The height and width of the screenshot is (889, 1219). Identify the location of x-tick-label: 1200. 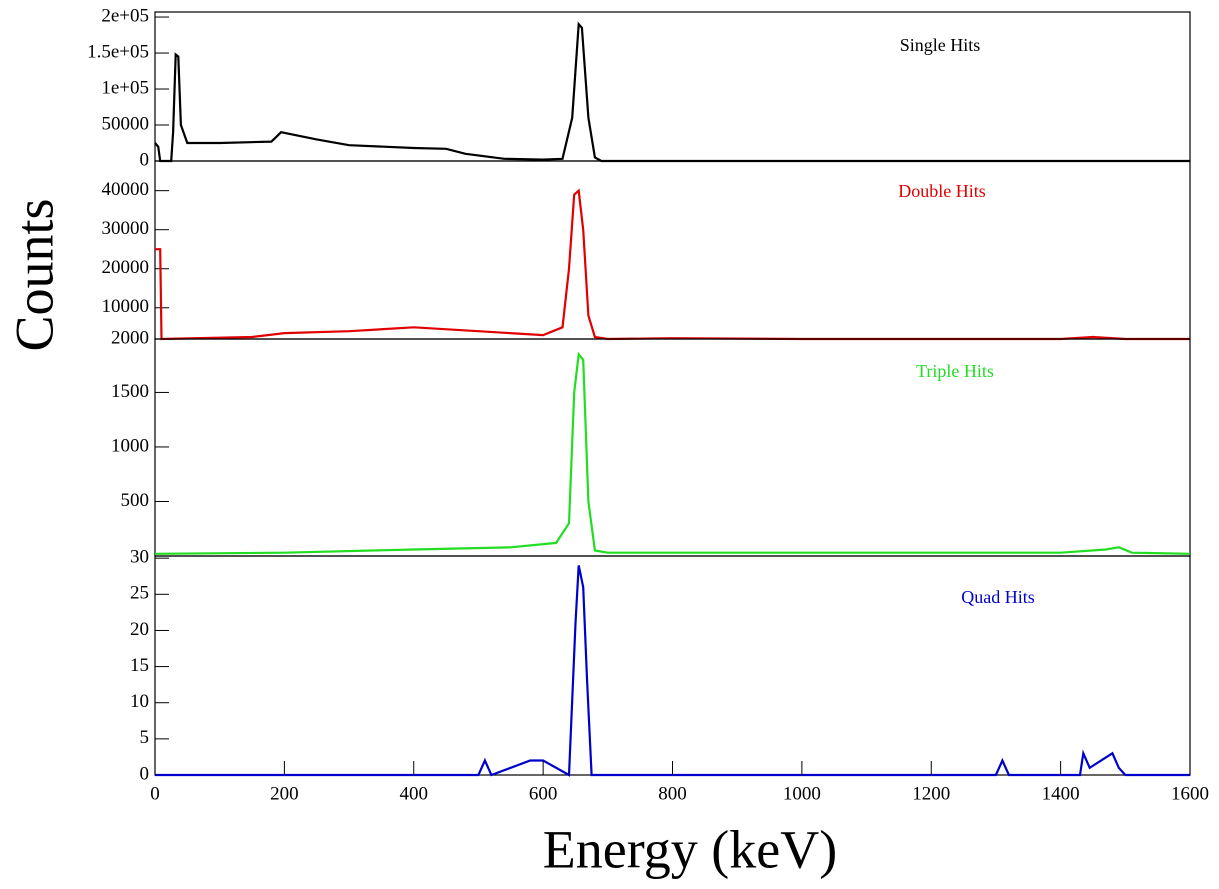
(931, 793).